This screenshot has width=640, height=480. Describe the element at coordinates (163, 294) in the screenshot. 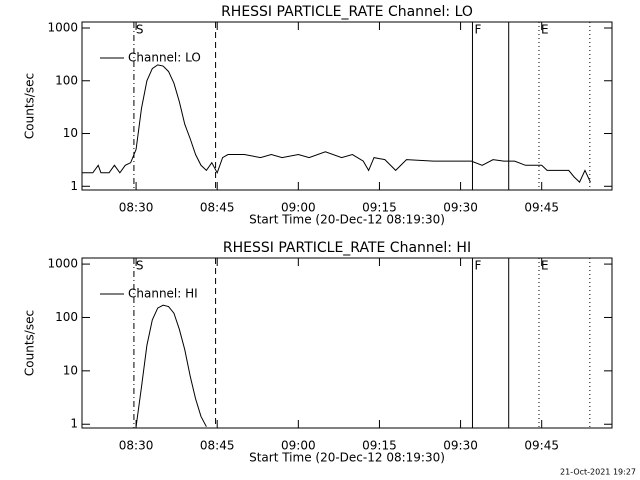

I see `legend-label: Channel: HI` at that location.